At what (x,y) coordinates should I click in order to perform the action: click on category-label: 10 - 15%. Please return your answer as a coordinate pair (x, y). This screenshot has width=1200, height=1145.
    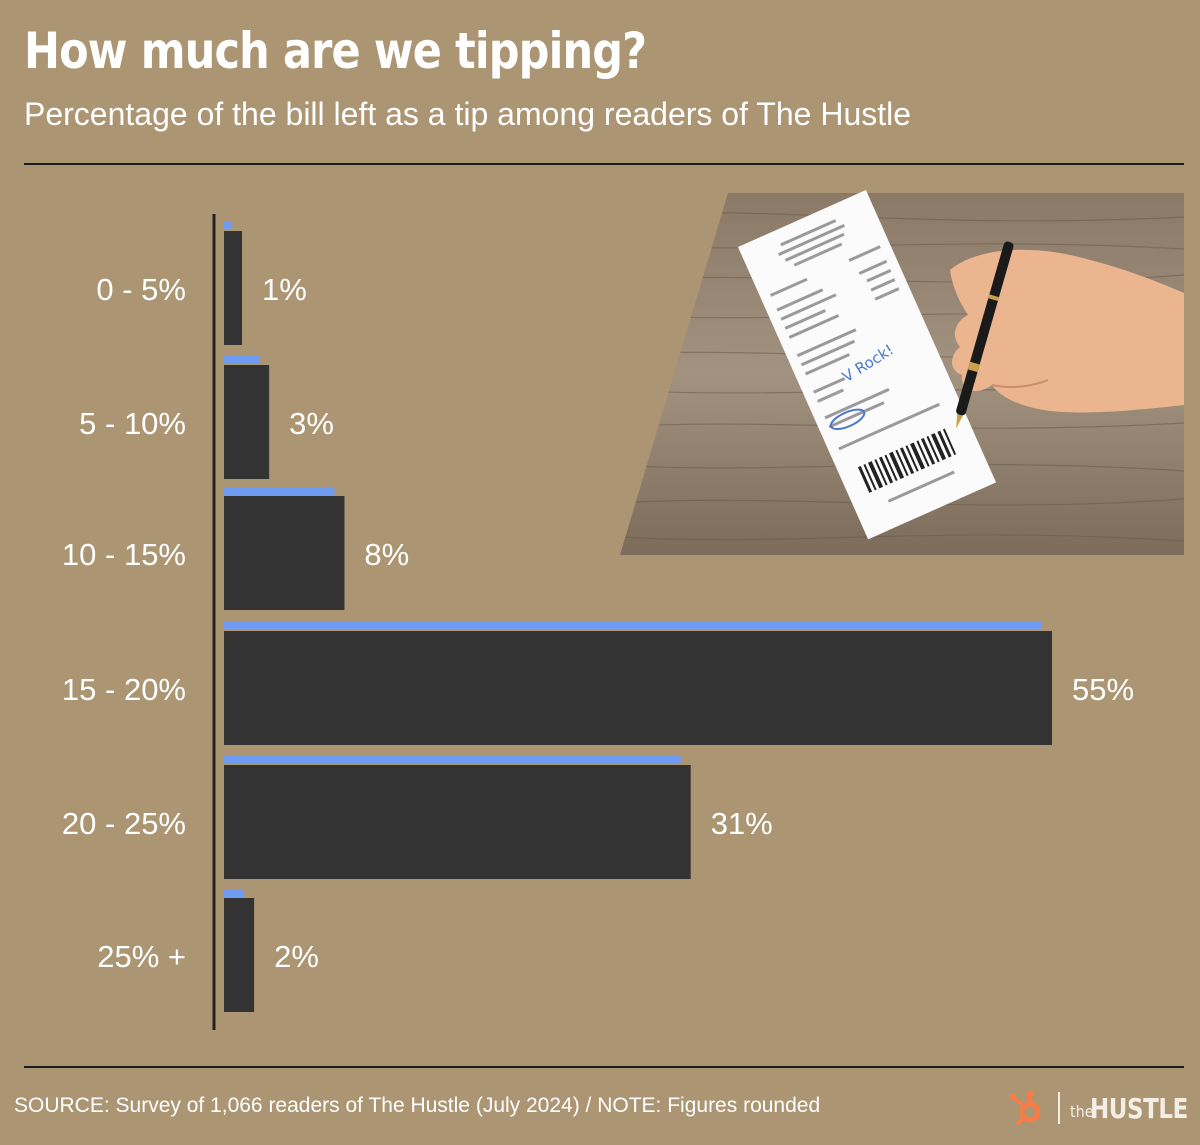
    Looking at the image, I should click on (124, 554).